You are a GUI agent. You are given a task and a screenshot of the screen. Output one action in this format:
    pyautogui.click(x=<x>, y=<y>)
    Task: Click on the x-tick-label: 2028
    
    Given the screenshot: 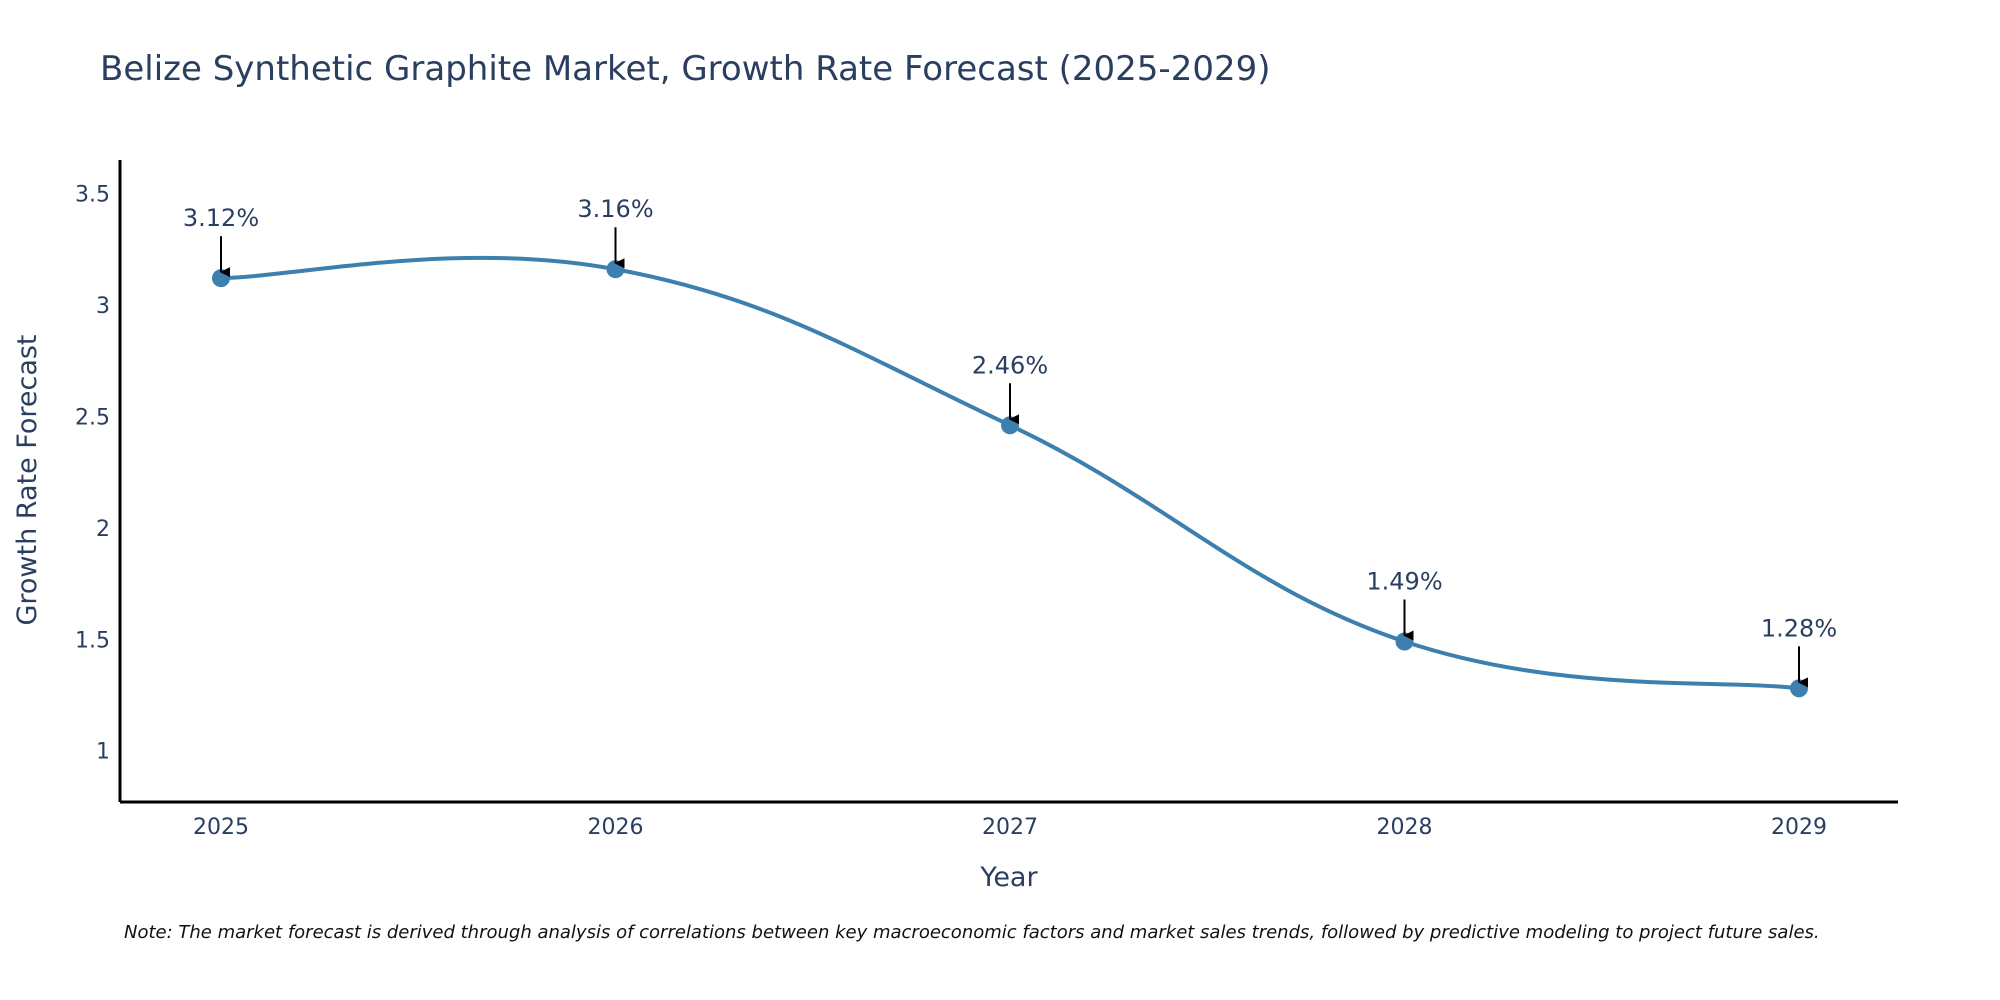 What is the action you would take?
    pyautogui.click(x=1405, y=827)
    